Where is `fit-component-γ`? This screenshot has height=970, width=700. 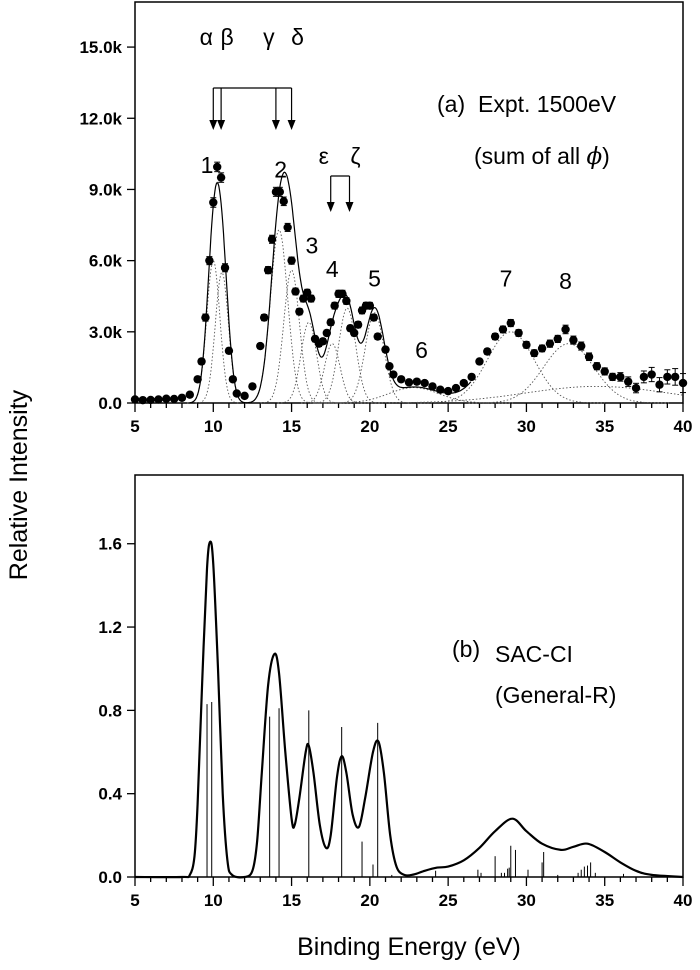 fit-component-γ is located at coordinates (278, 316).